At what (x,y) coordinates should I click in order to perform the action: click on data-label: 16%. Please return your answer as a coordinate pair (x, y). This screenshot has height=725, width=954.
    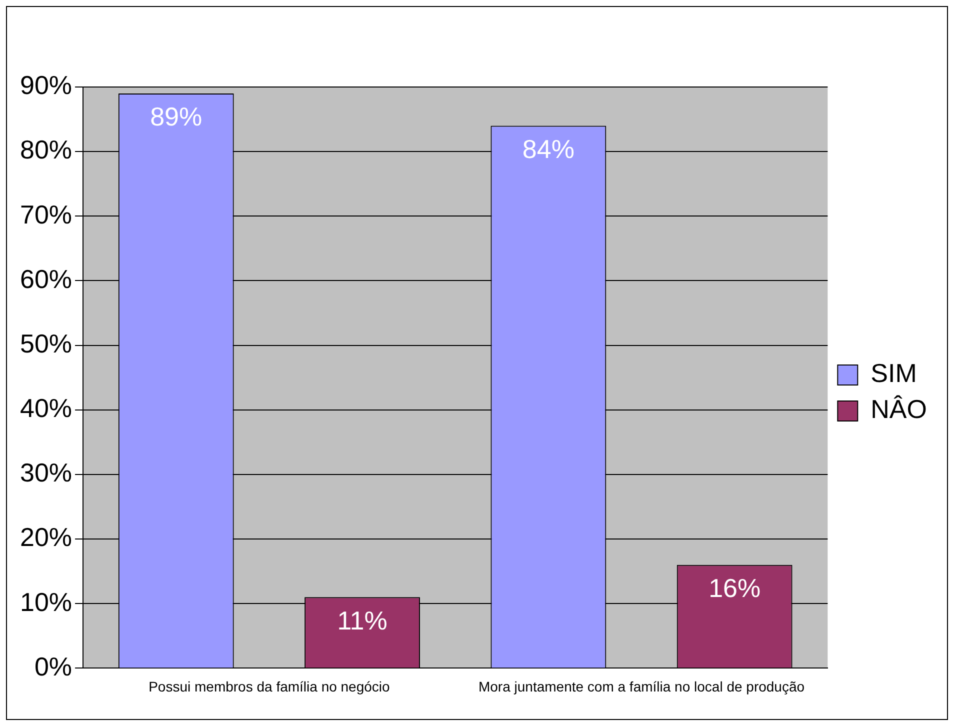
    Looking at the image, I should click on (734, 588).